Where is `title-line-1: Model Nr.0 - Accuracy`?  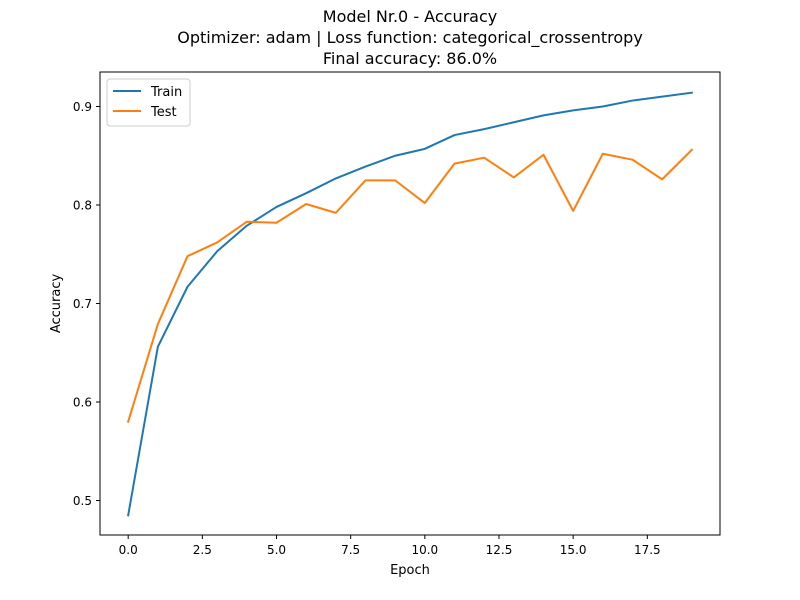
title-line-1: Model Nr.0 - Accuracy is located at coordinates (410, 16).